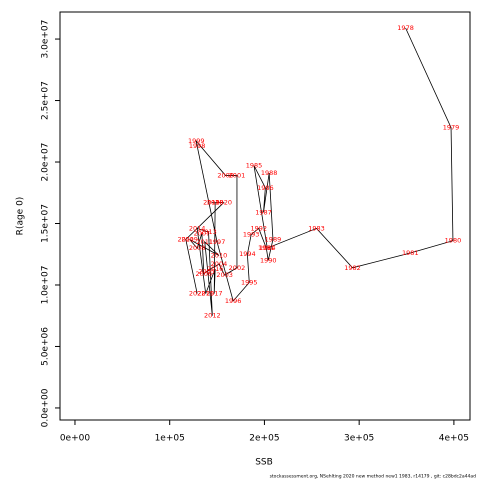  What do you see at coordinates (170, 439) in the screenshot?
I see `x-tick-label: 1e+05` at bounding box center [170, 439].